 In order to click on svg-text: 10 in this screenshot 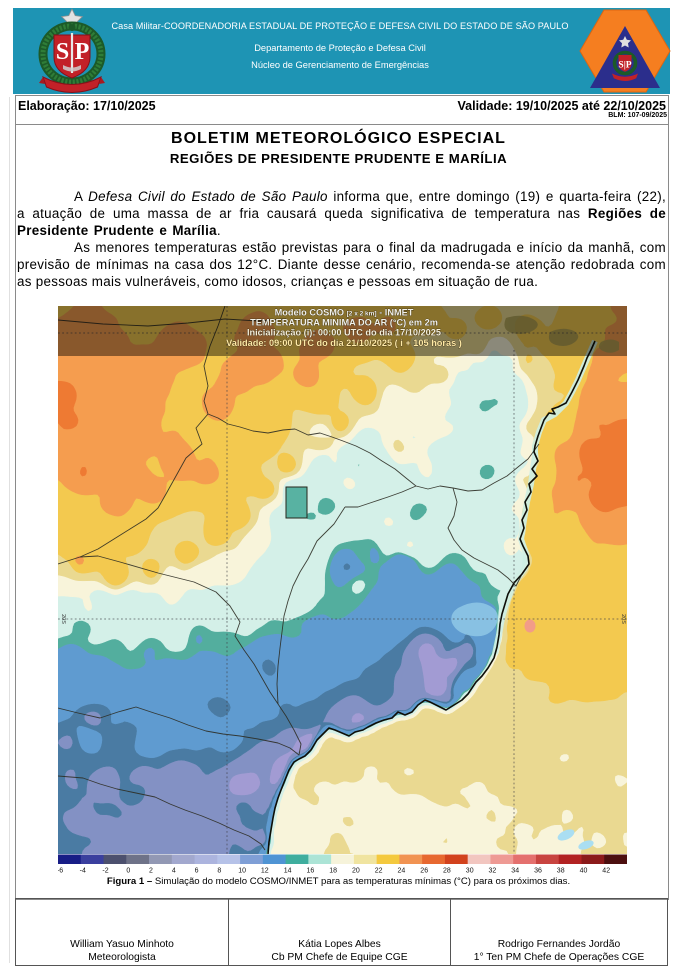, I will do `click(242, 871)`.